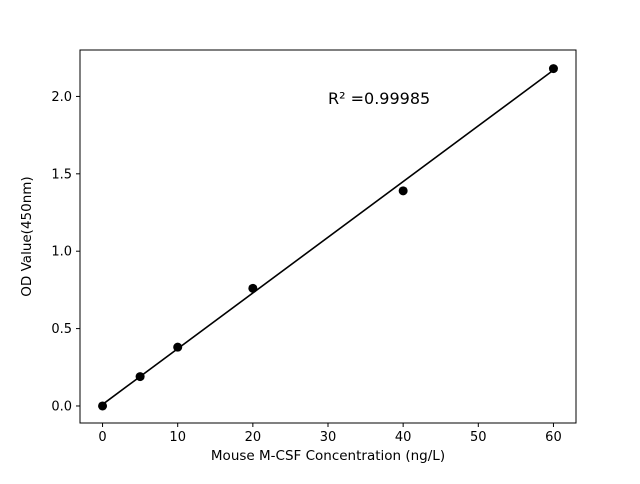 The image size is (640, 484). What do you see at coordinates (403, 437) in the screenshot?
I see `x-tick-label: 40` at bounding box center [403, 437].